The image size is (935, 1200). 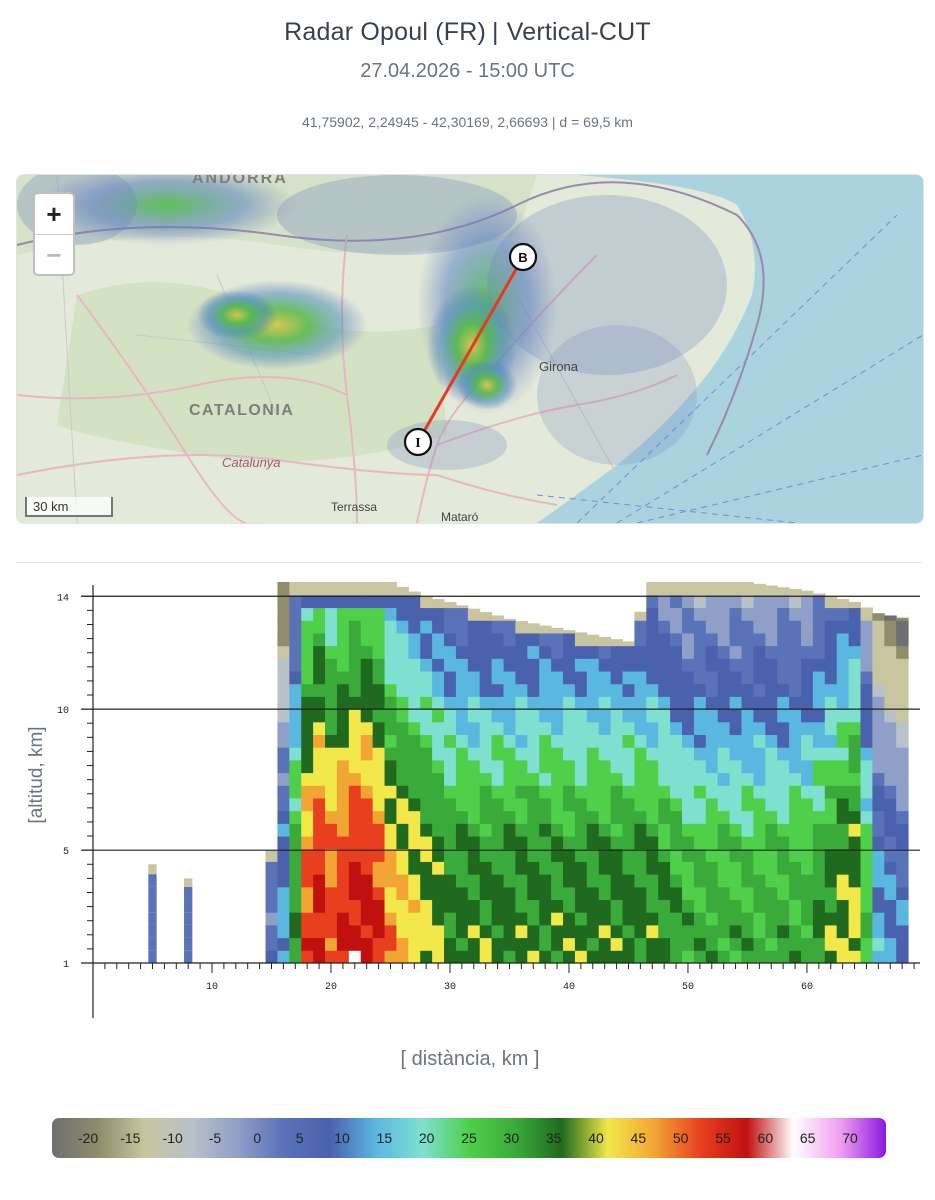 I want to click on label-catalonia: CATALONIA, so click(x=241, y=410).